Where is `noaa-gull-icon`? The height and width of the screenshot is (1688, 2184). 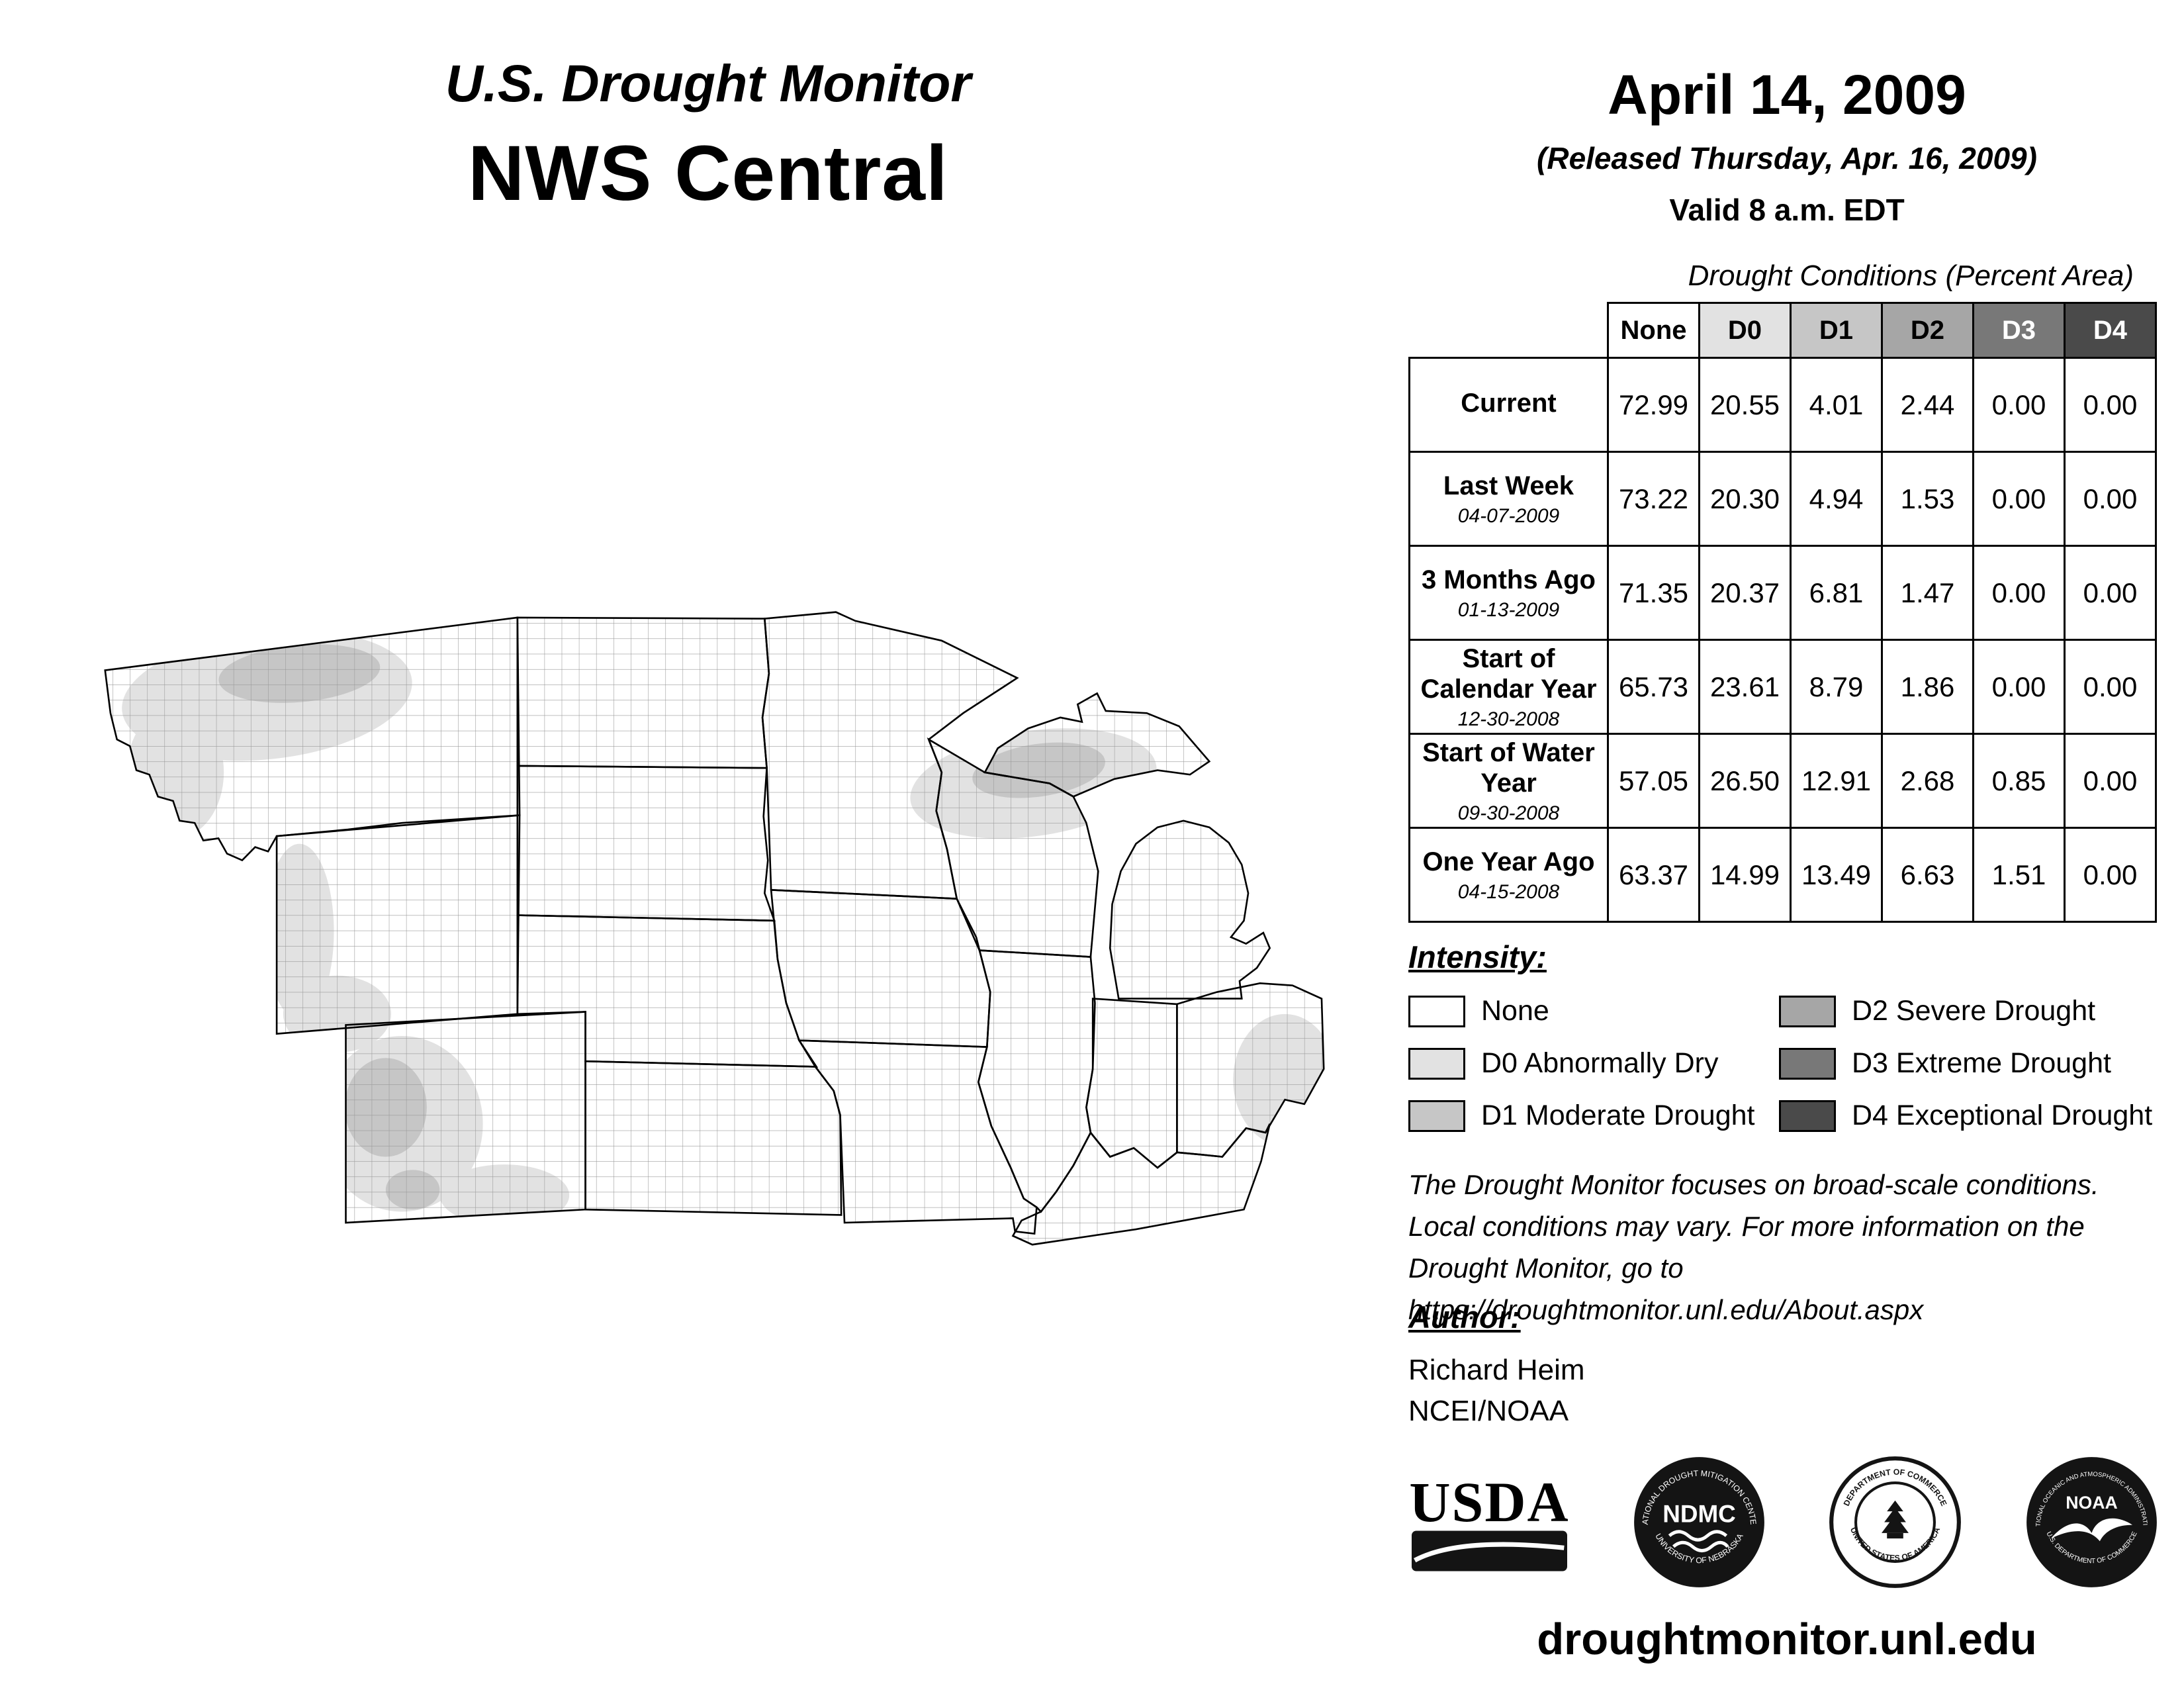 noaa-gull-icon is located at coordinates (2091, 1530).